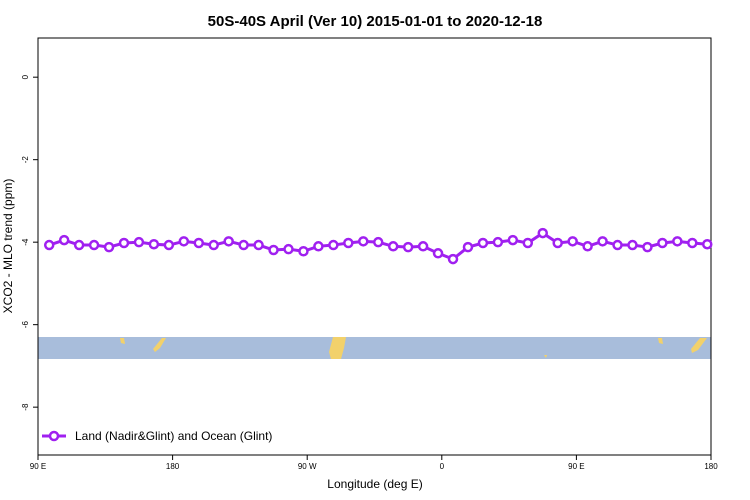  I want to click on y-tick-label: 0, so click(25, 76).